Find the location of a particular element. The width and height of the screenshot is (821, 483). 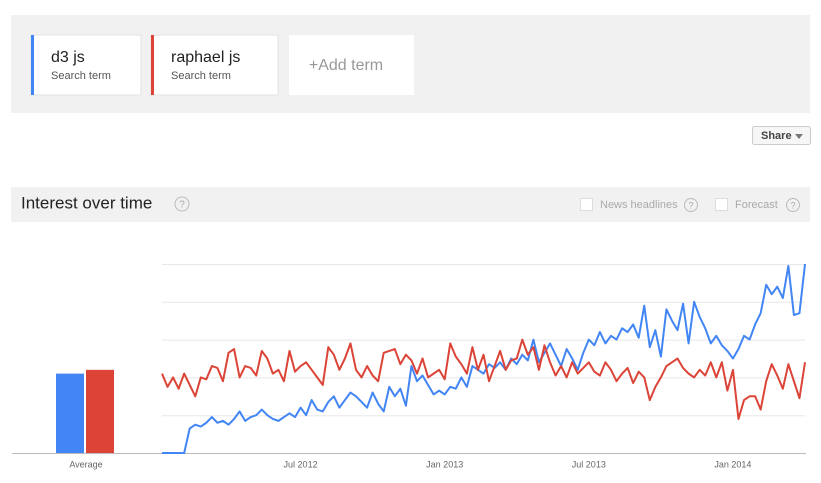

term-card: d3 js Search term is located at coordinates (86, 65).